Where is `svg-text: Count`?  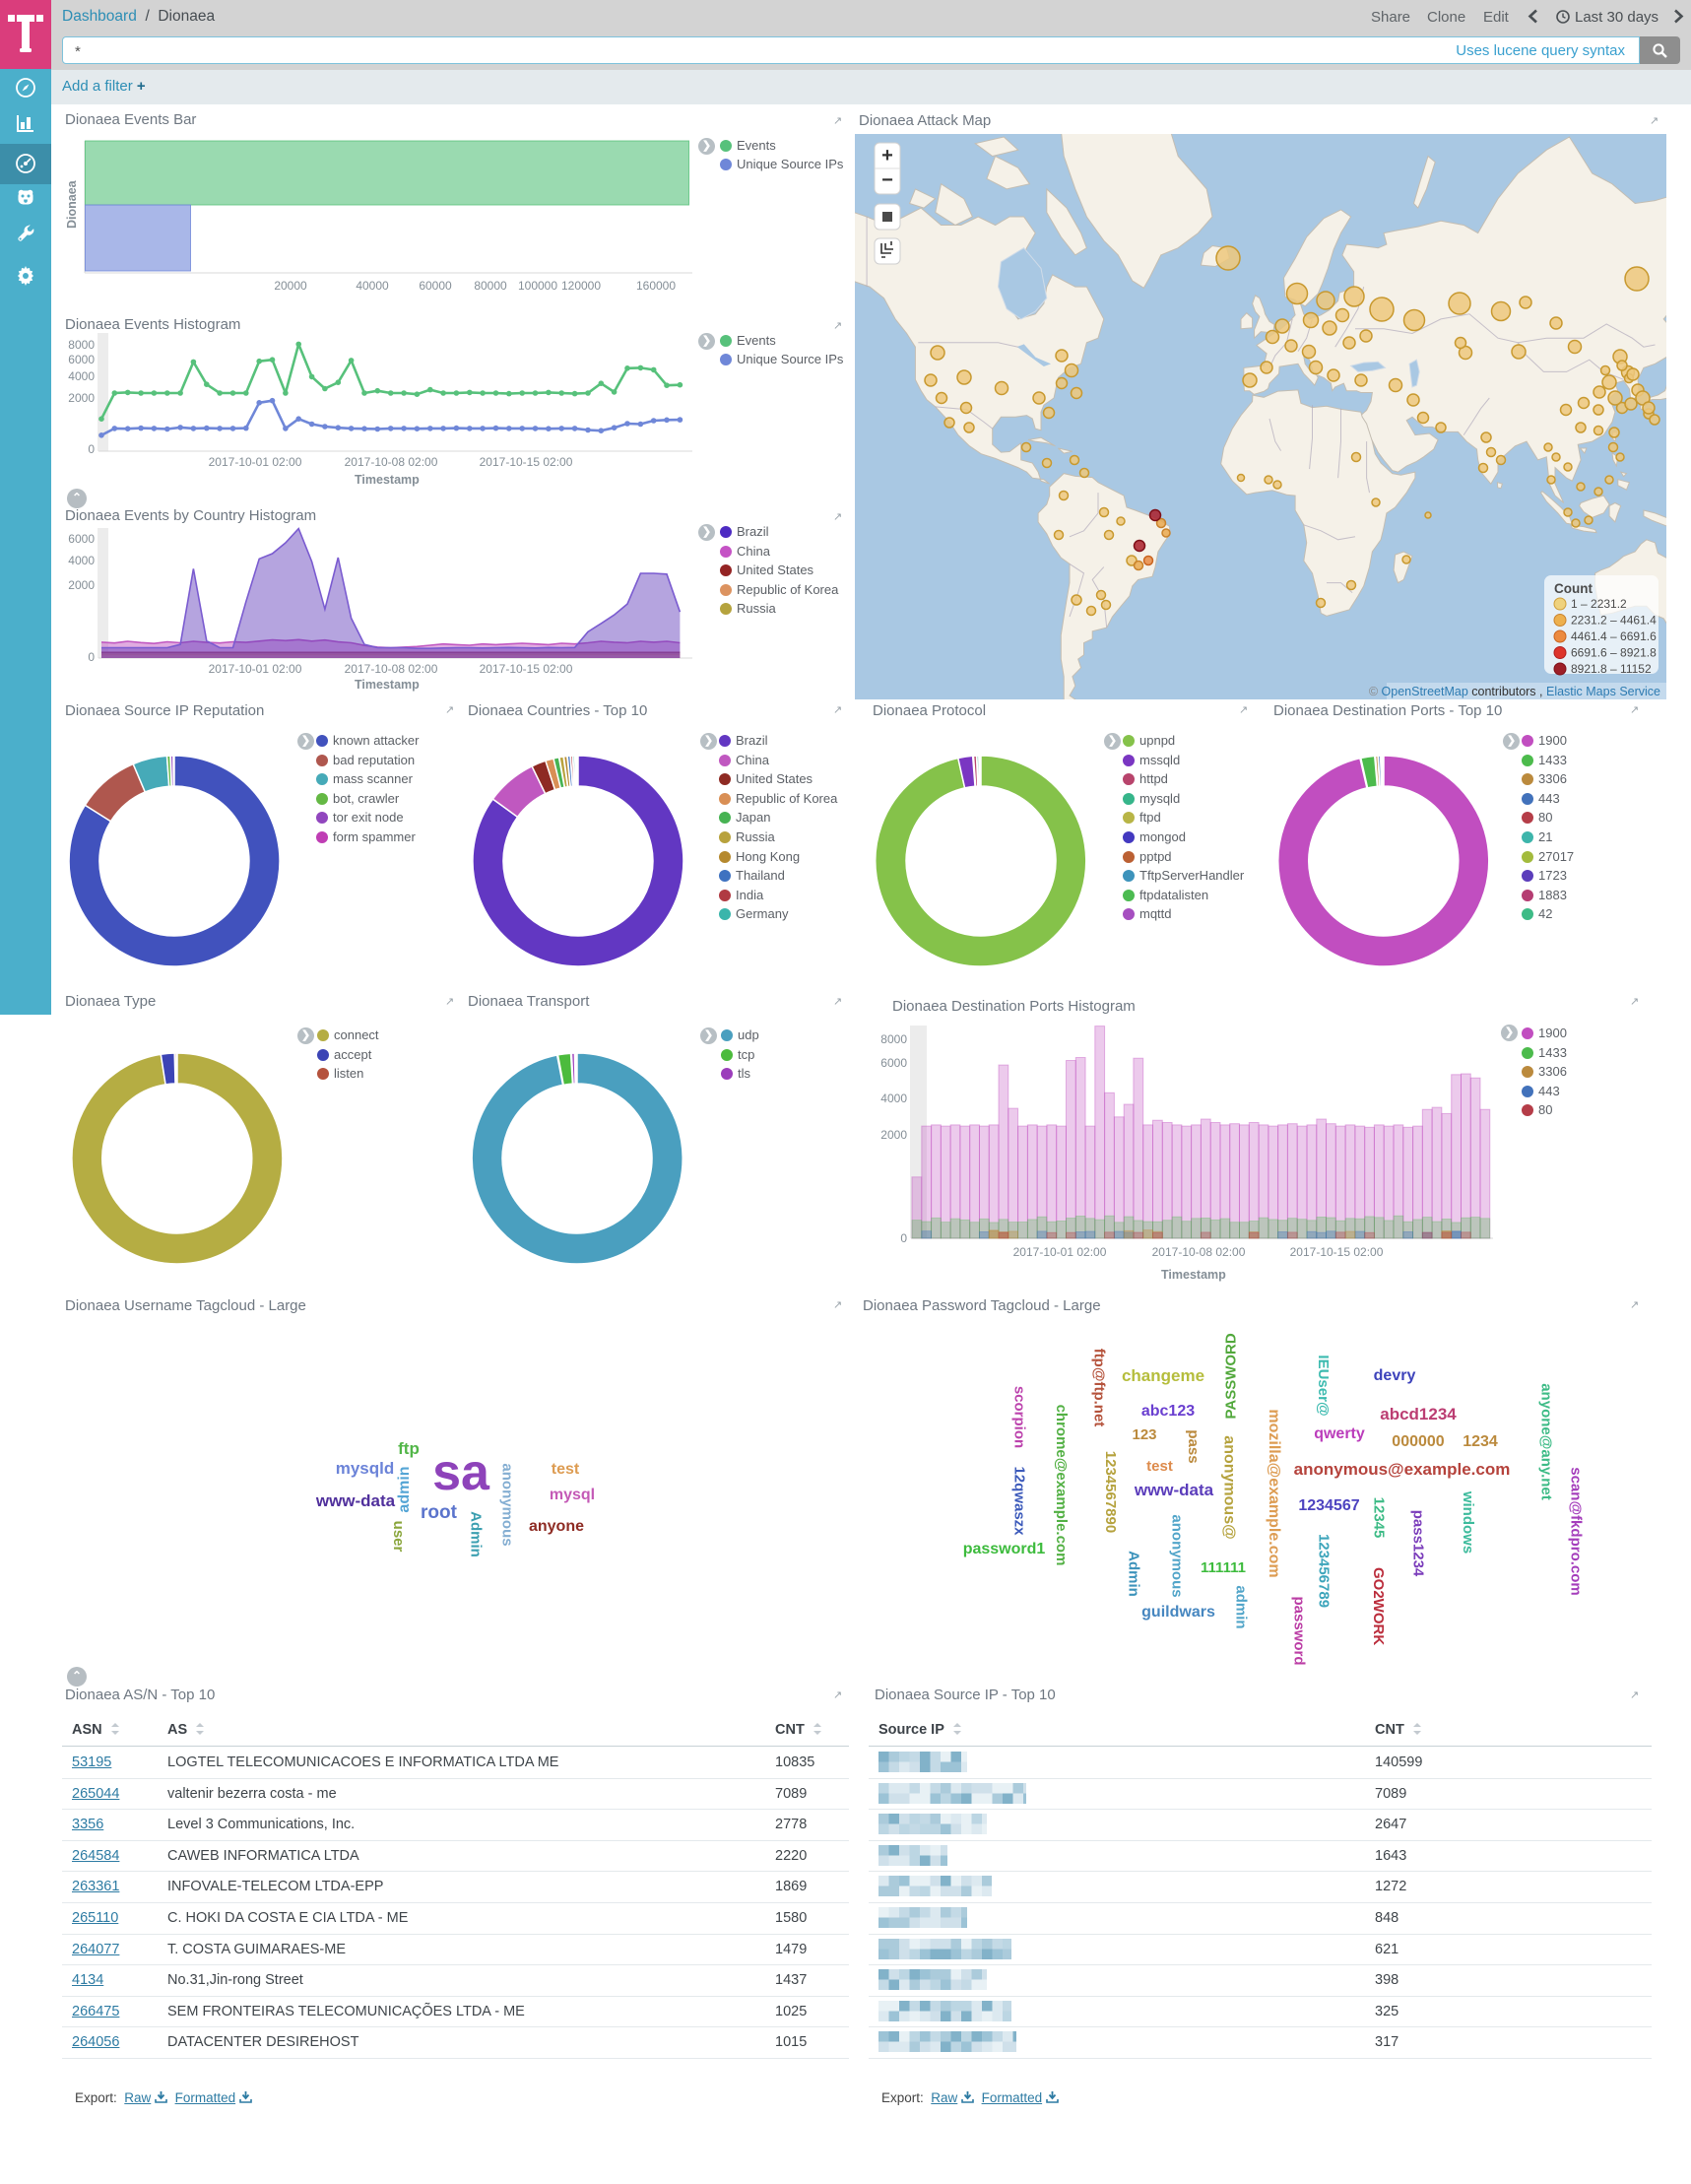 svg-text: Count is located at coordinates (1574, 588).